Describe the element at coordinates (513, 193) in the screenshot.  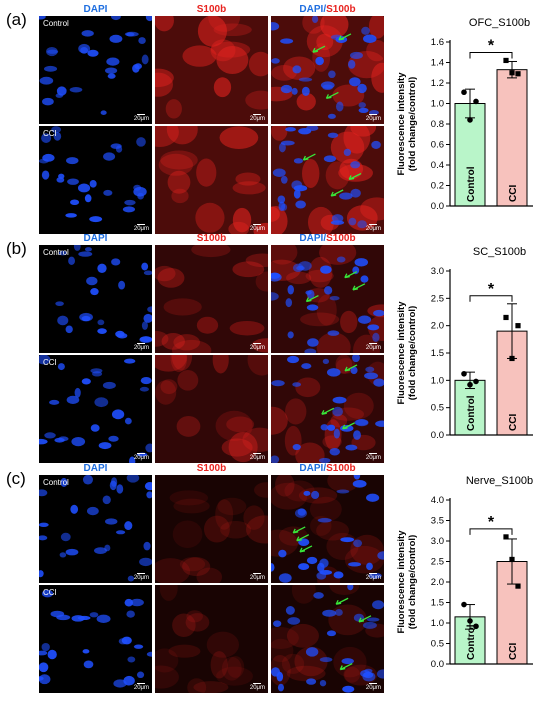
I see `x-category-label: CCI` at that location.